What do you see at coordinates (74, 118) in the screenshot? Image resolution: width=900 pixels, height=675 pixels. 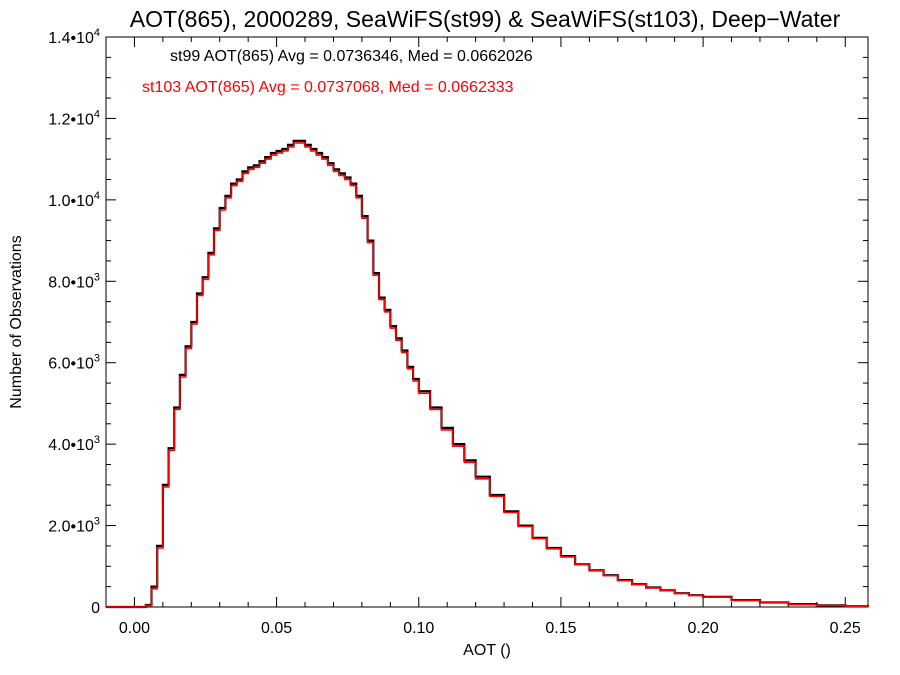 I see `y-tick-label: 1.2•104` at bounding box center [74, 118].